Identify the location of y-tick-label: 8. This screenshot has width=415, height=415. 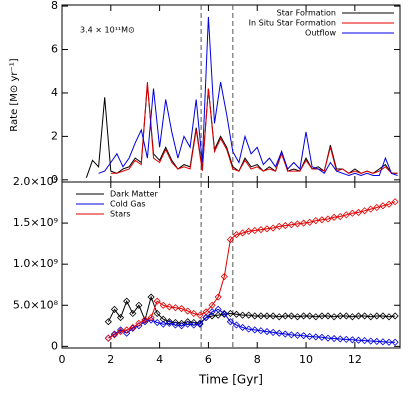
(54, 6).